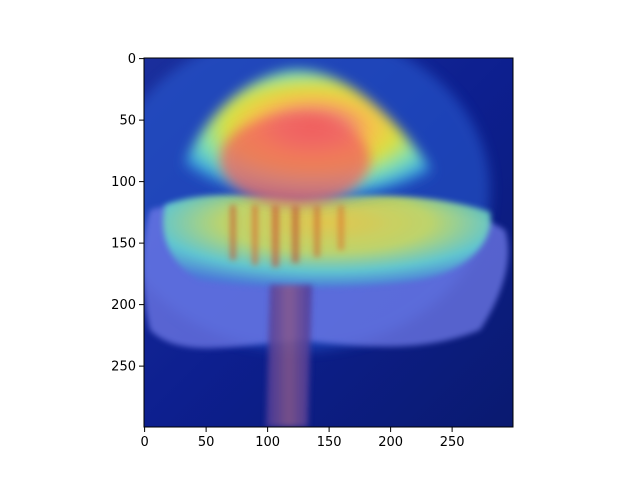  What do you see at coordinates (287, 236) in the screenshot?
I see `gill-stripes` at bounding box center [287, 236].